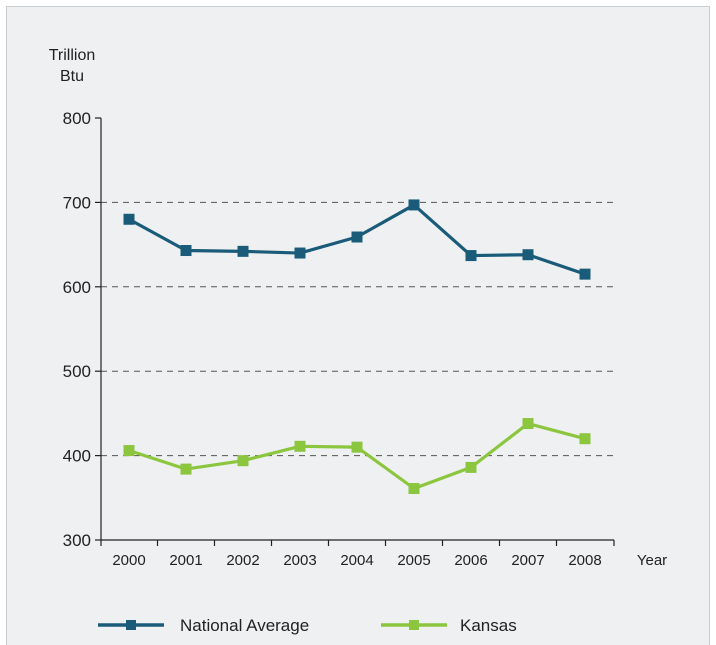 The image size is (716, 645). I want to click on x-tick-label: 2007, so click(527, 560).